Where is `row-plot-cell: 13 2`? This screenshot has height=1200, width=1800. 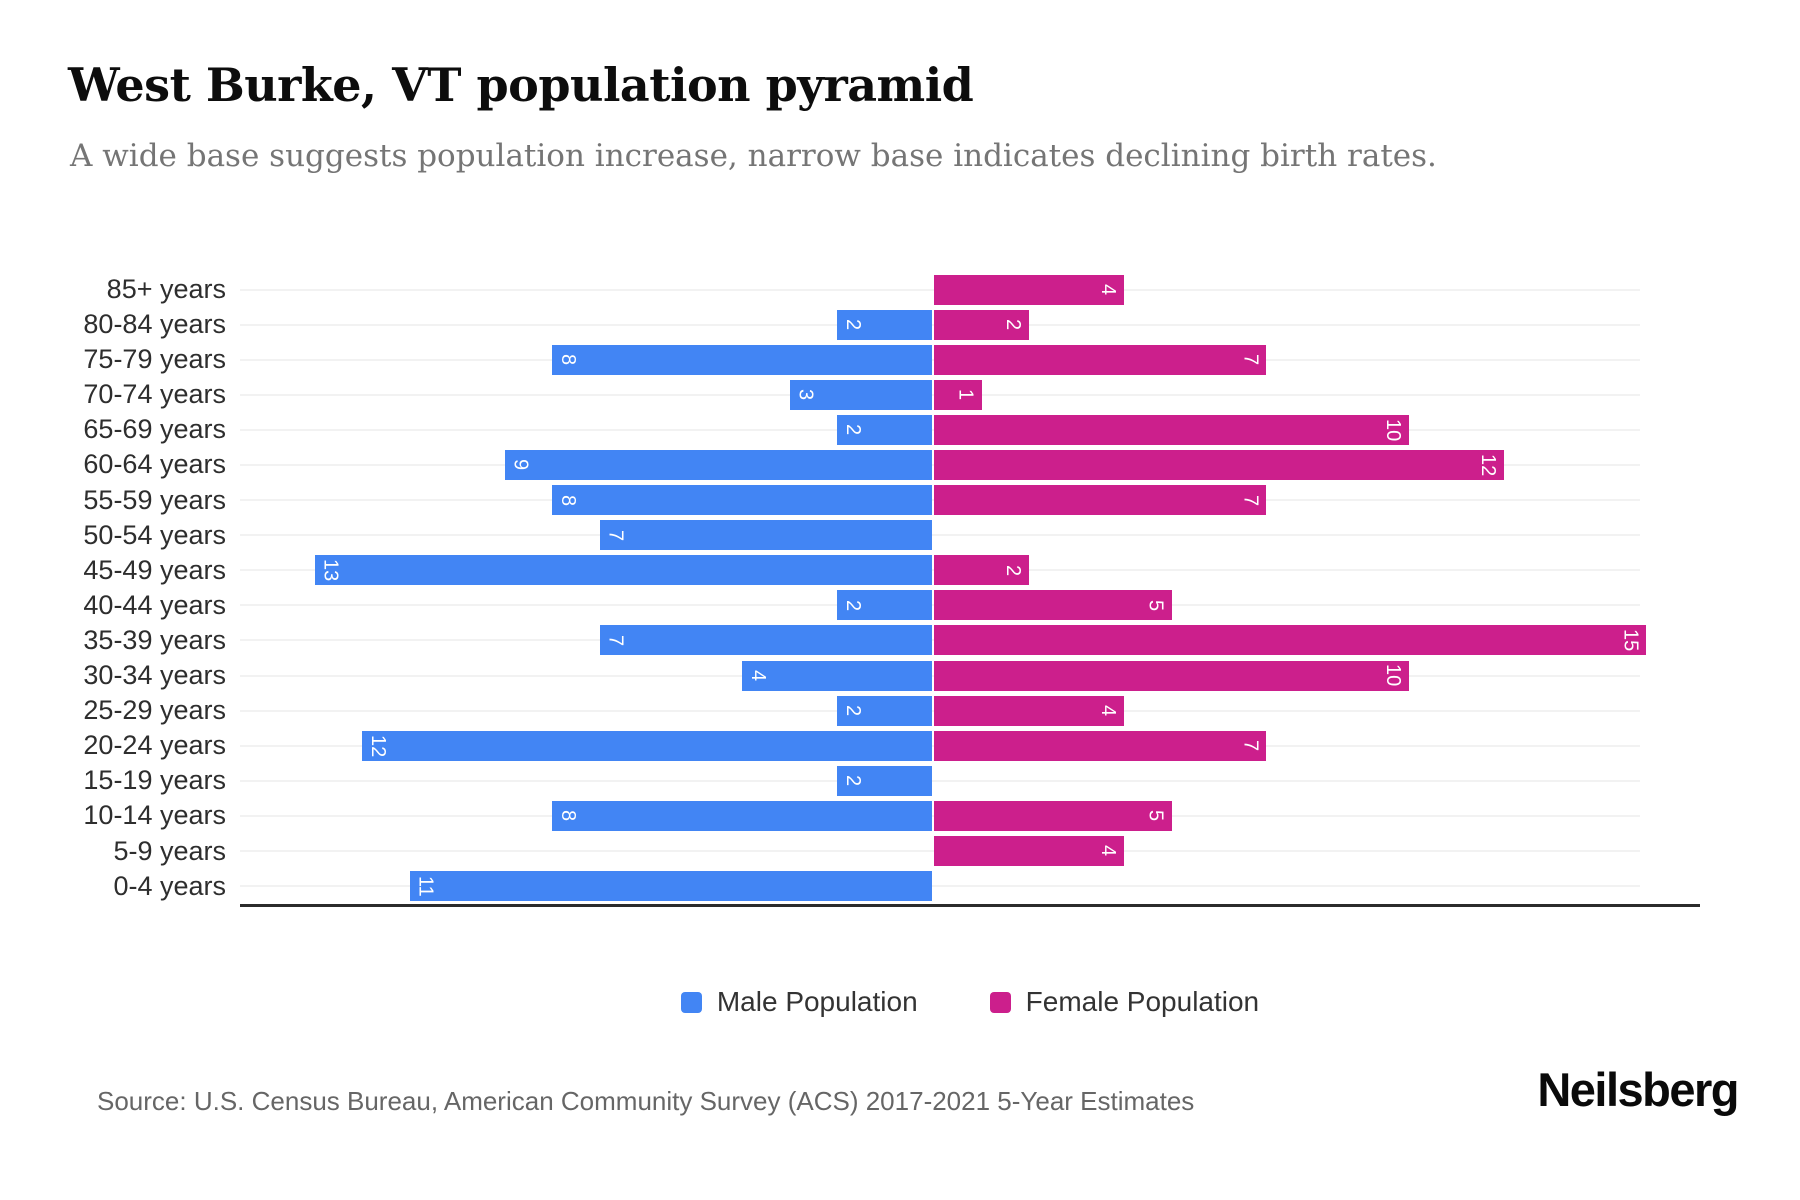 row-plot-cell: 13 2 is located at coordinates (970, 570).